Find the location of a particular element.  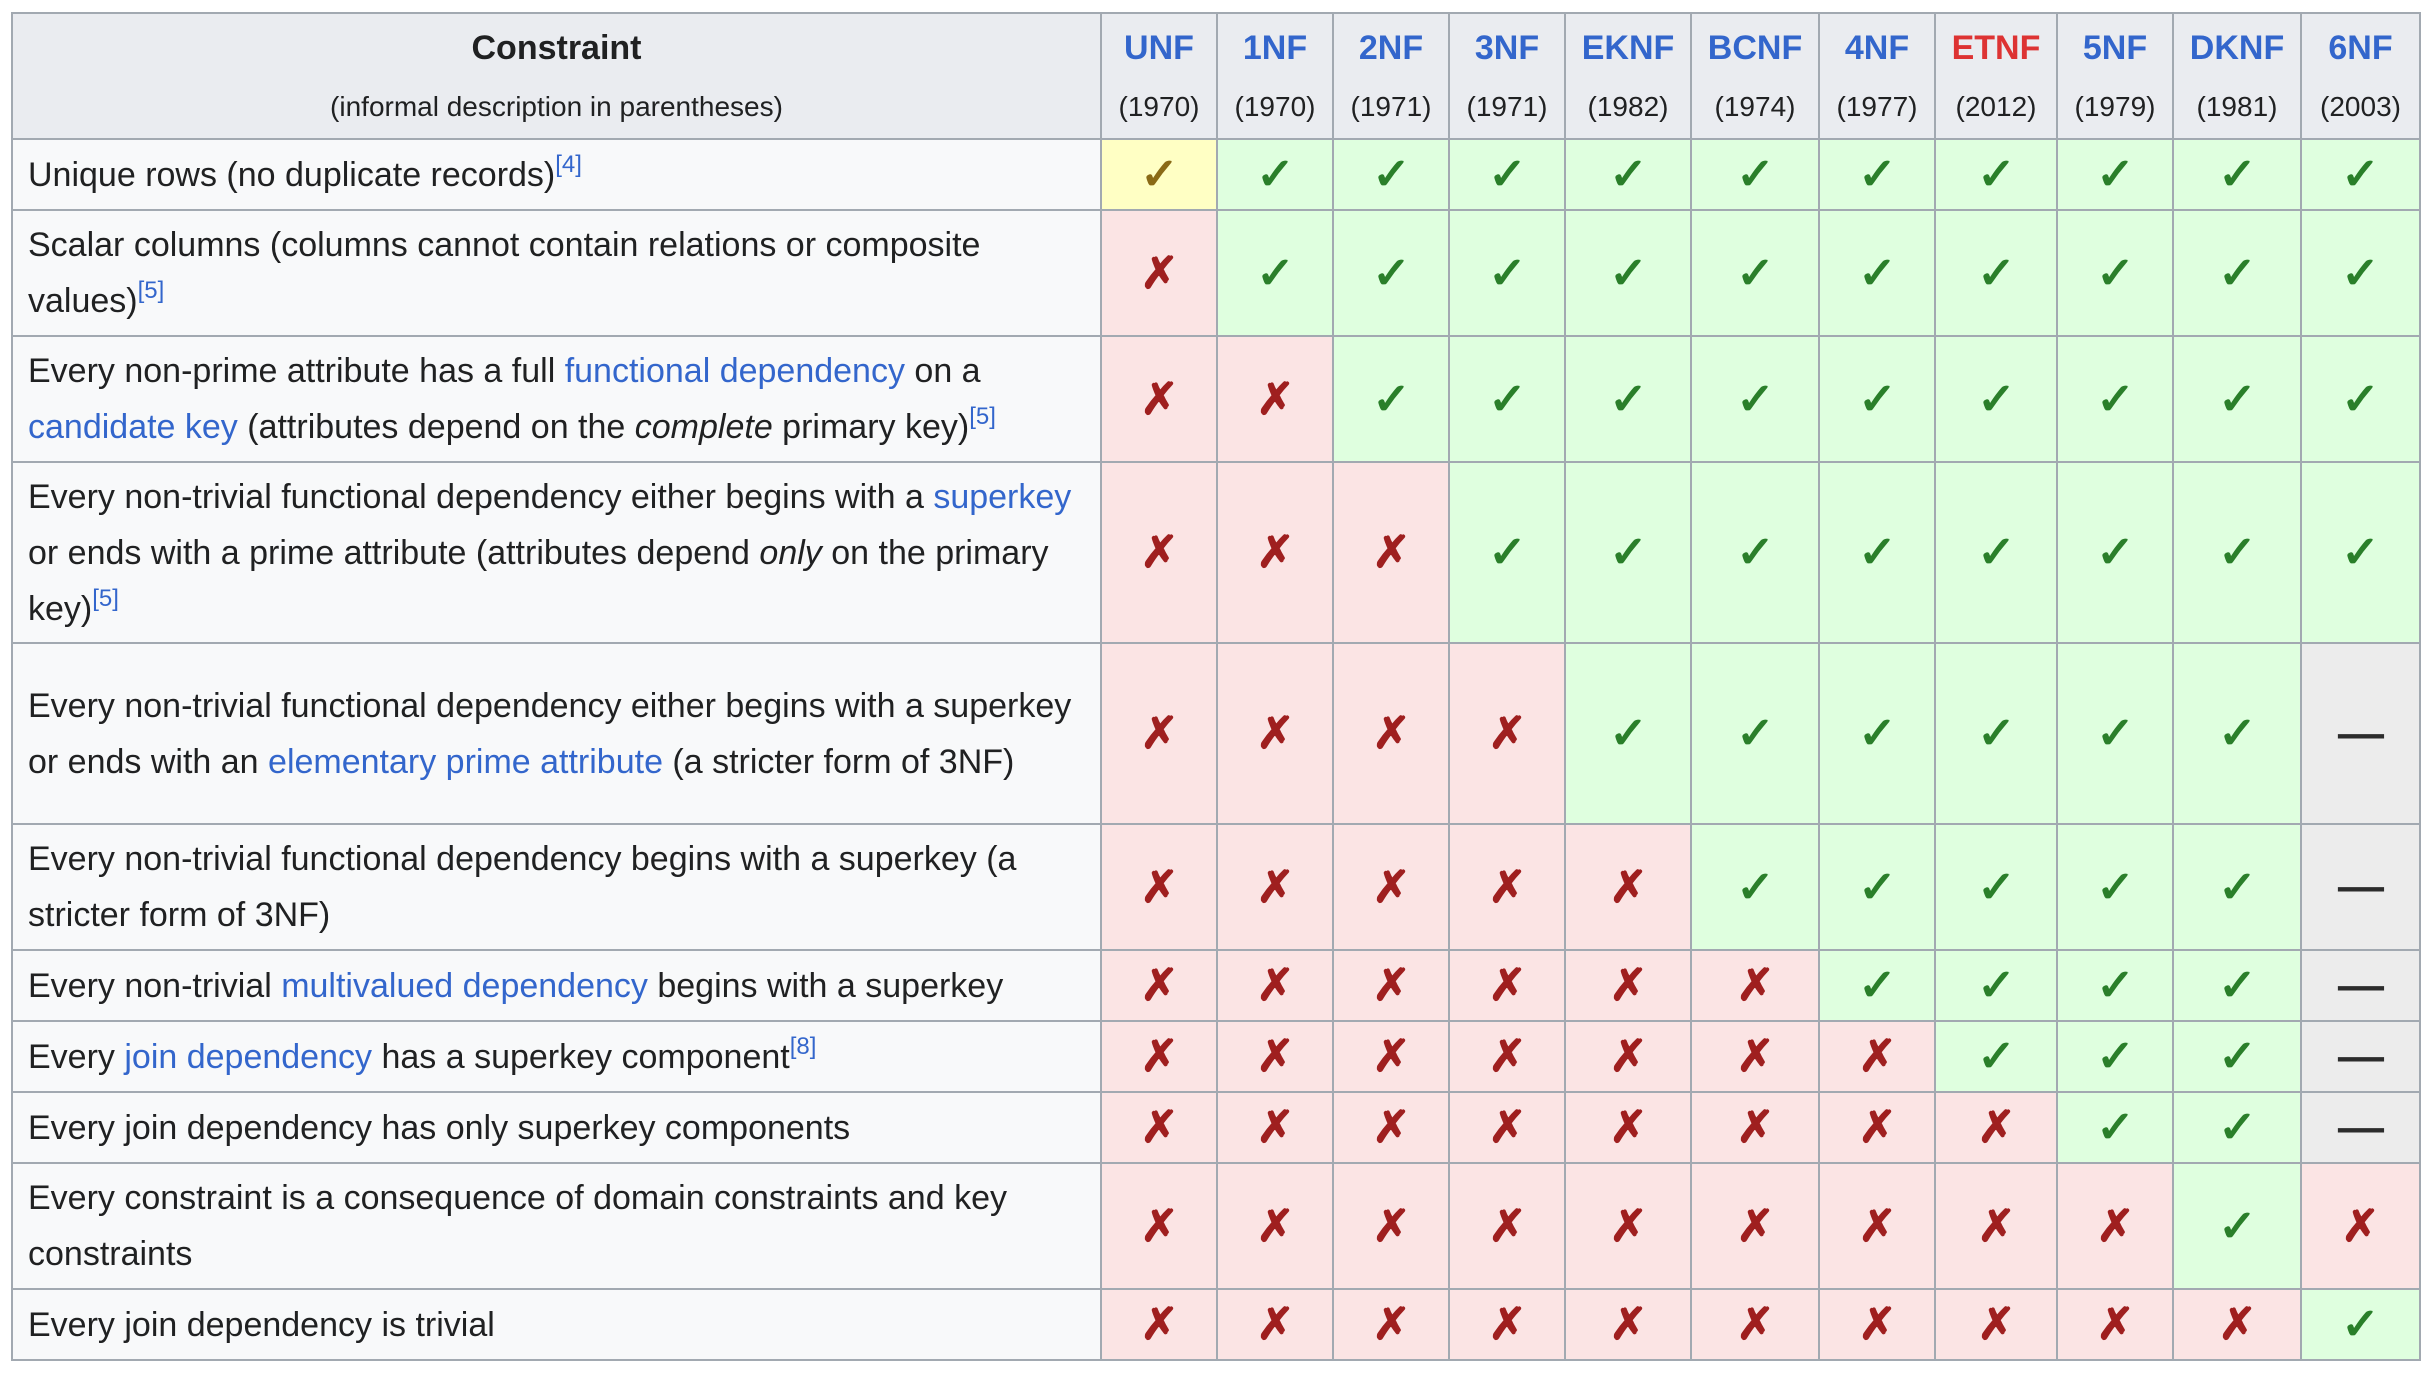

wiki-link: candidate key is located at coordinates (133, 427).